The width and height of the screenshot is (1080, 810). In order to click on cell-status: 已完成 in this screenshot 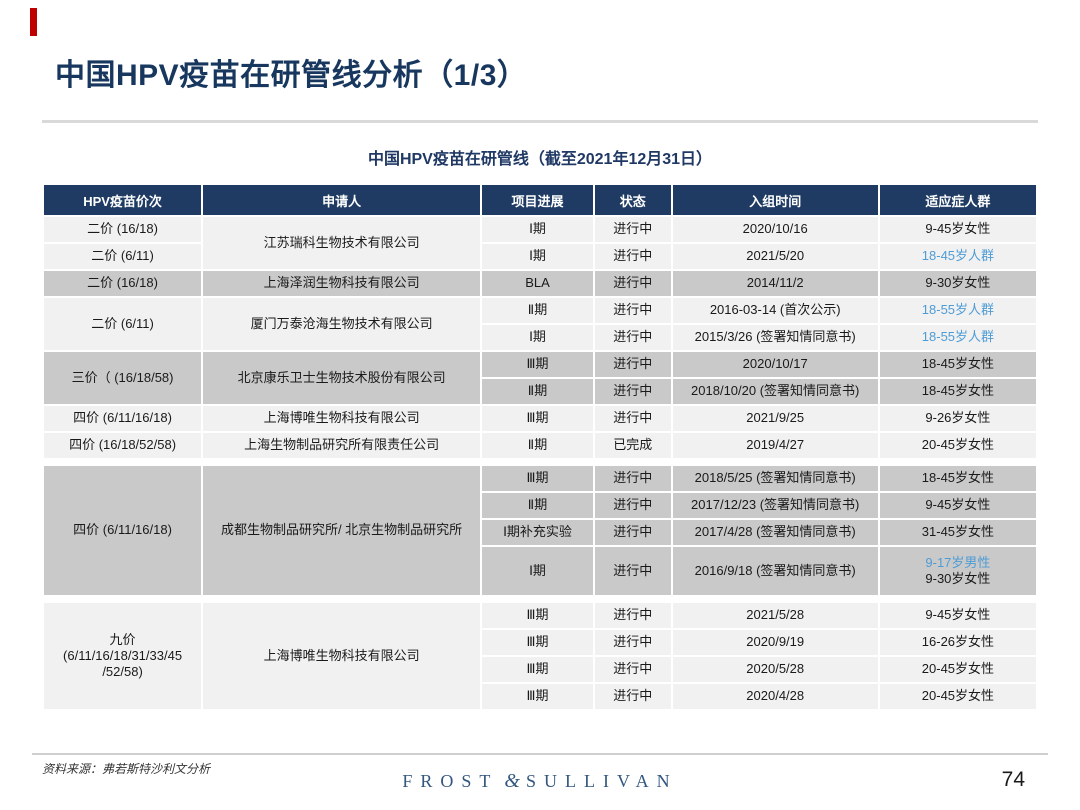, I will do `click(632, 445)`.